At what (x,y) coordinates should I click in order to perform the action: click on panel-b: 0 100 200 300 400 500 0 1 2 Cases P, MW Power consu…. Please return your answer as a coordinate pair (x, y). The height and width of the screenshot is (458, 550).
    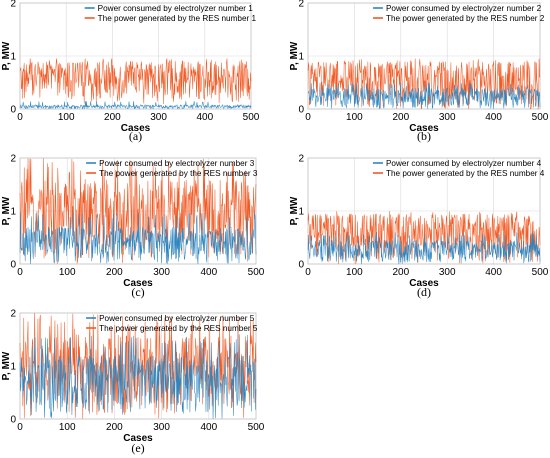
    Looking at the image, I should click on (419, 71).